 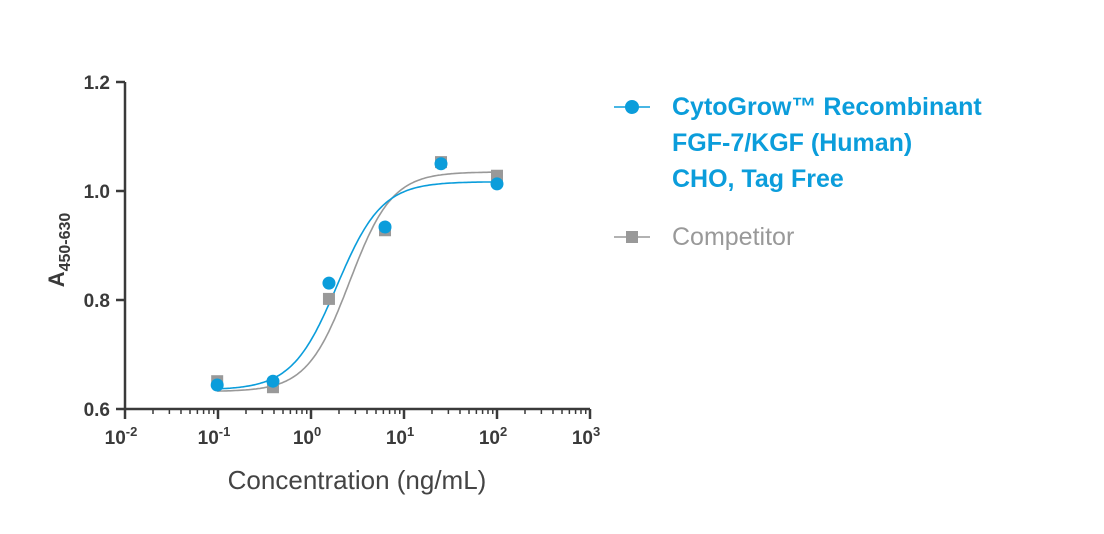 I want to click on legend-item: Competitor, so click(x=703, y=237).